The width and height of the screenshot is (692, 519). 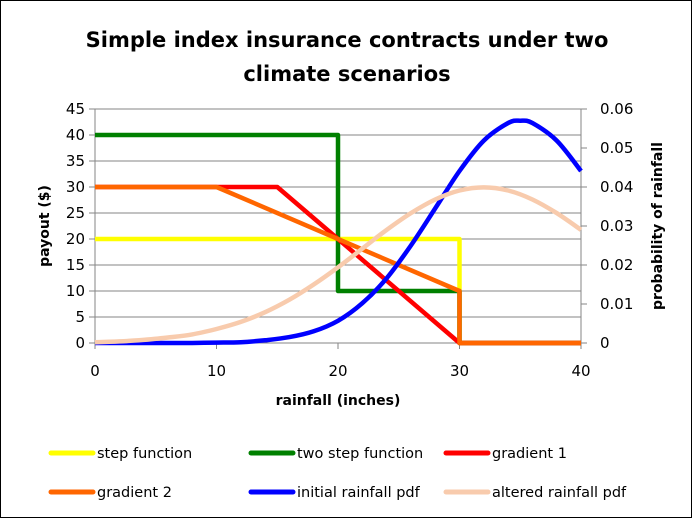 What do you see at coordinates (529, 454) in the screenshot?
I see `legend-label: gradient 1` at bounding box center [529, 454].